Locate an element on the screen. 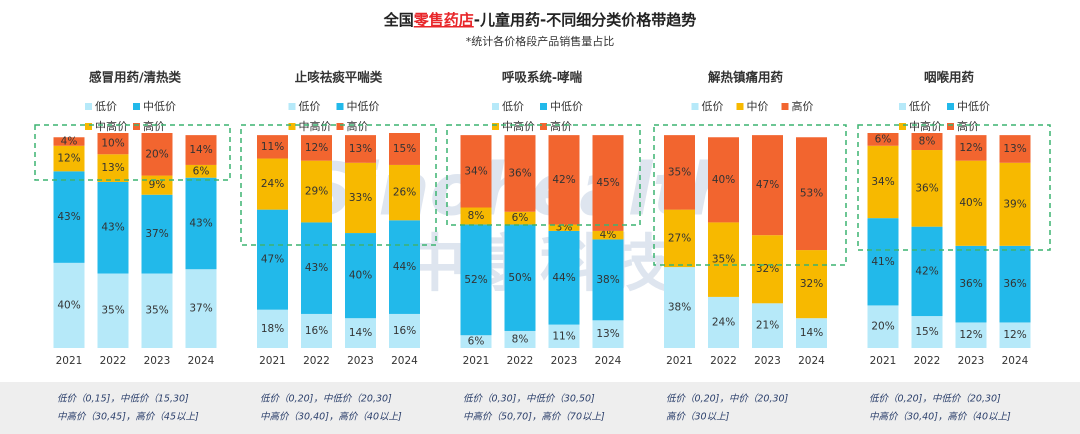 The height and width of the screenshot is (434, 1080). title-part: -儿童用药-不同细分类价格带趋势 is located at coordinates (585, 20).